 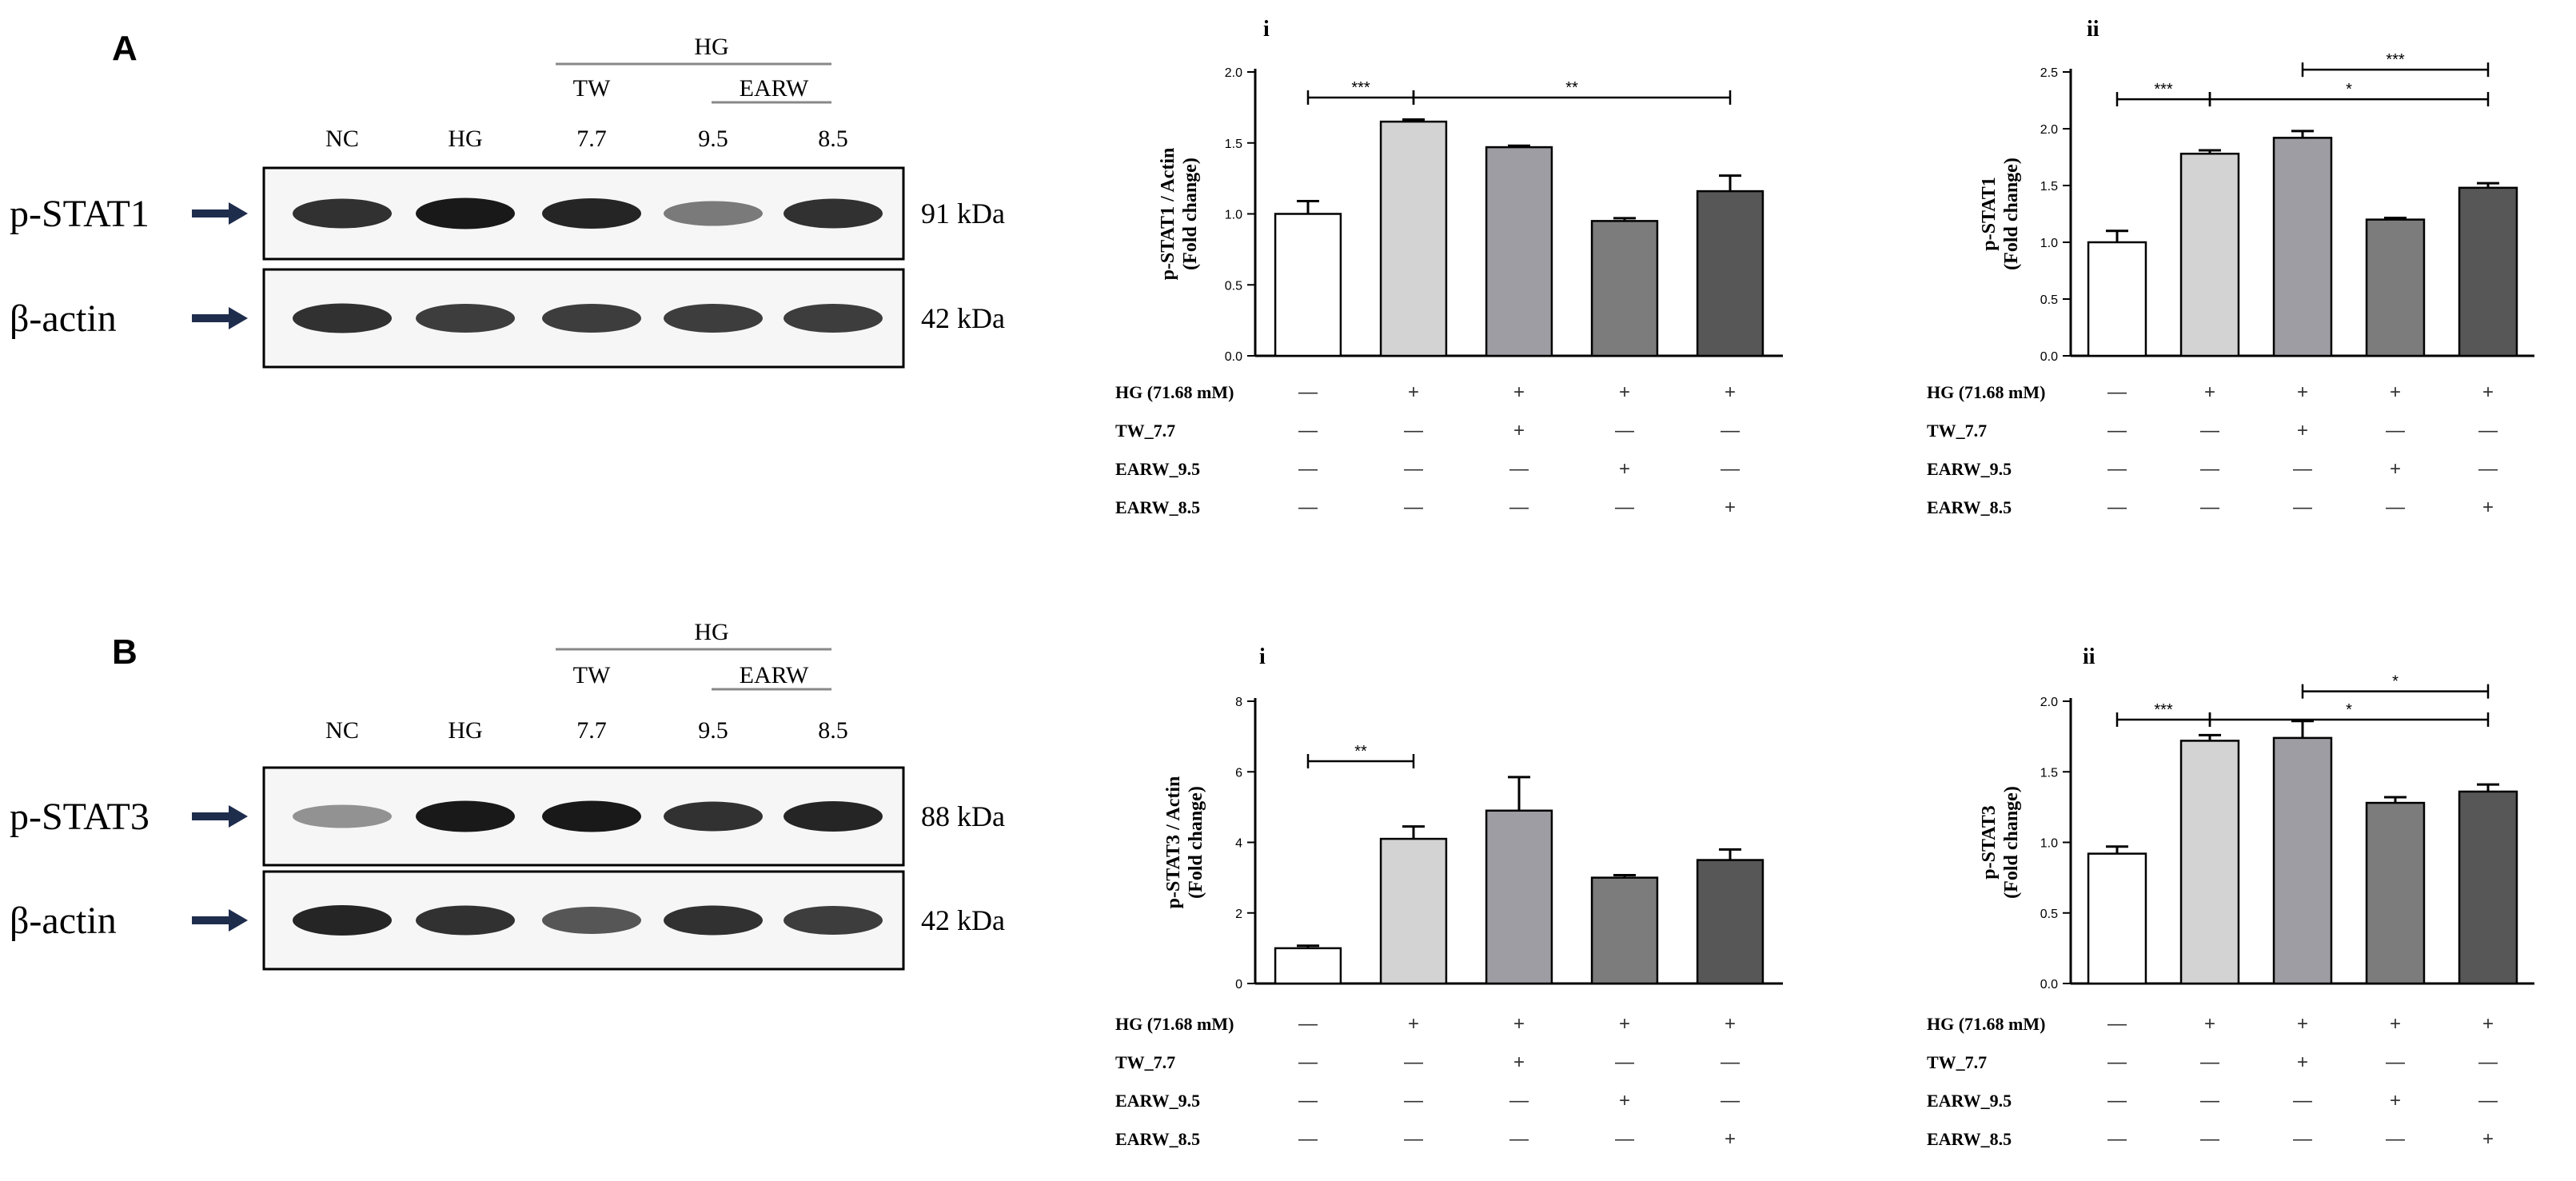 I want to click on lane-label: NC, so click(x=342, y=730).